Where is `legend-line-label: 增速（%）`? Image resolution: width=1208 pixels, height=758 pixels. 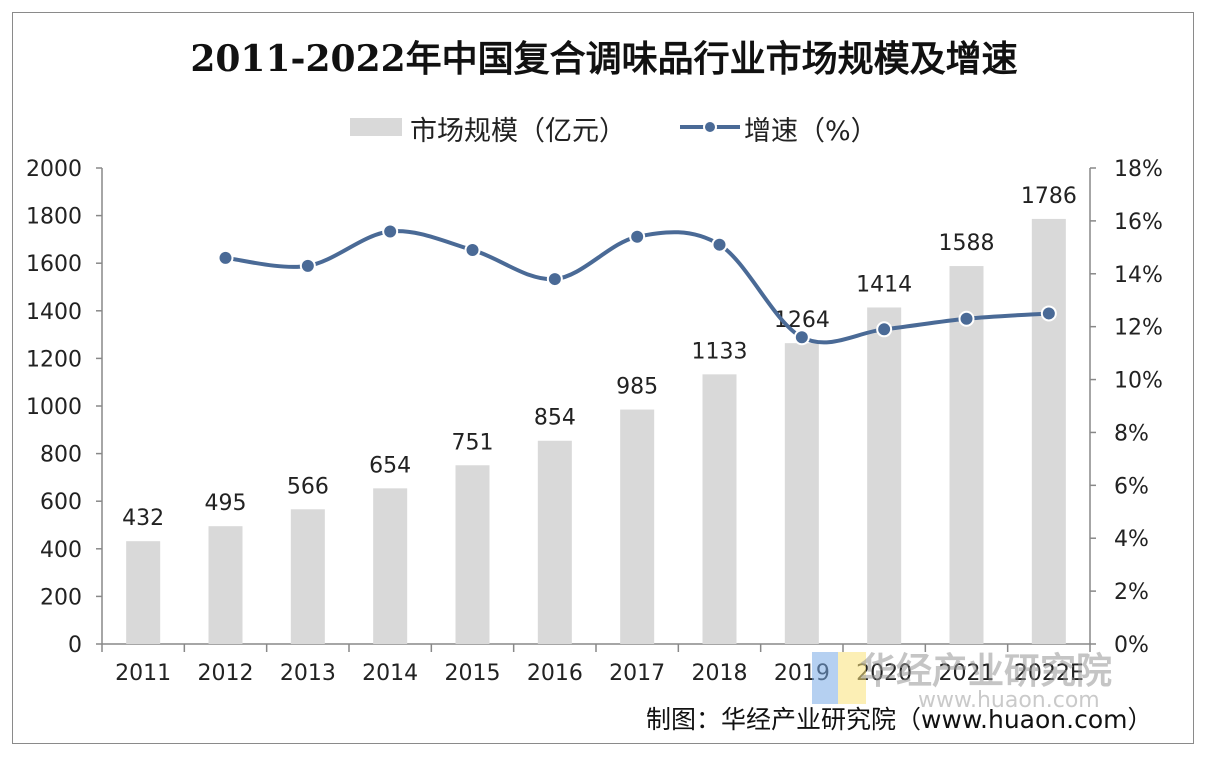
legend-line-label: 增速（%） is located at coordinates (811, 131).